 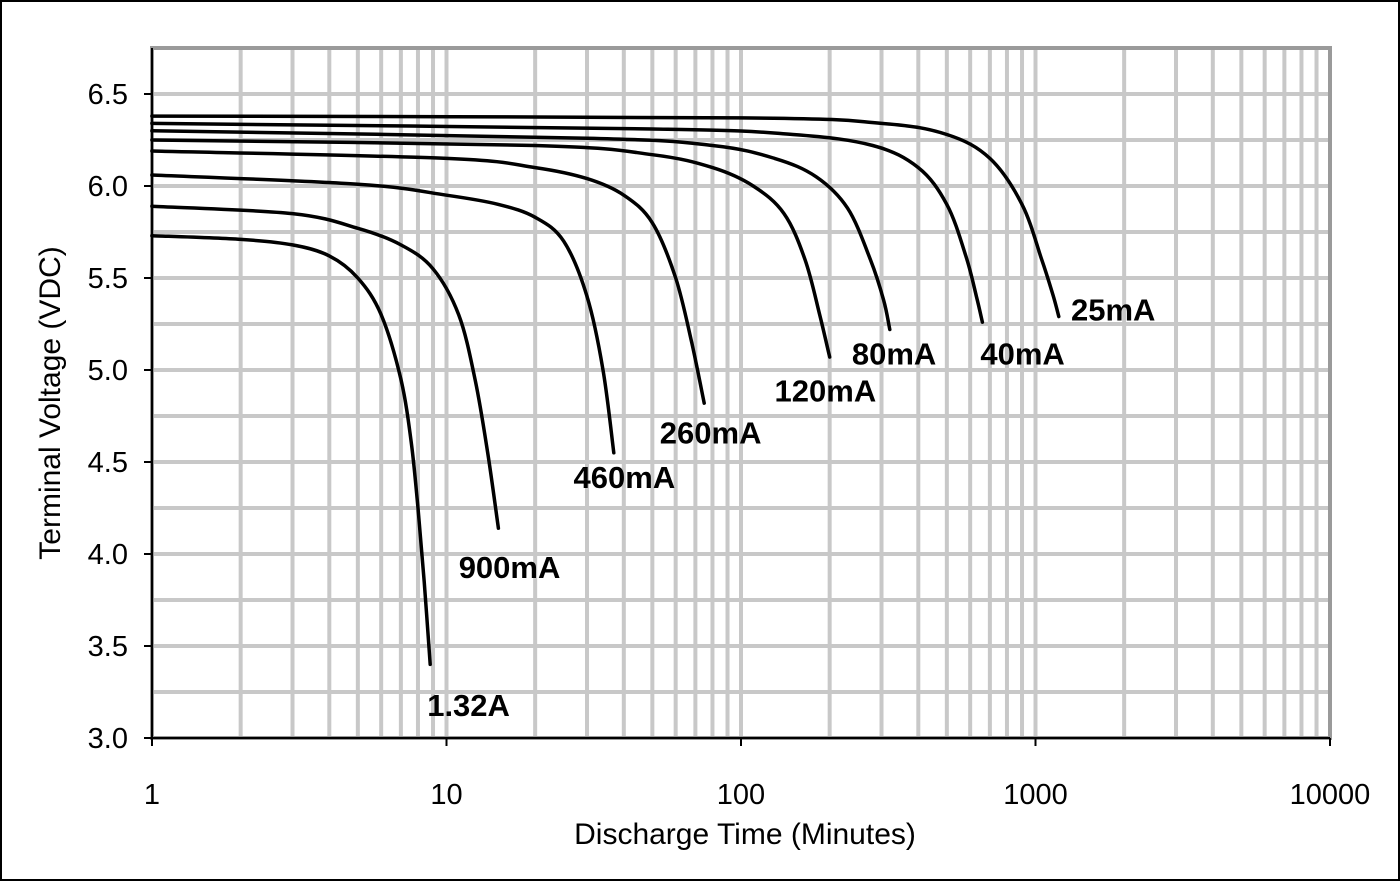 I want to click on y-tick-label: 6.5, so click(x=108, y=95).